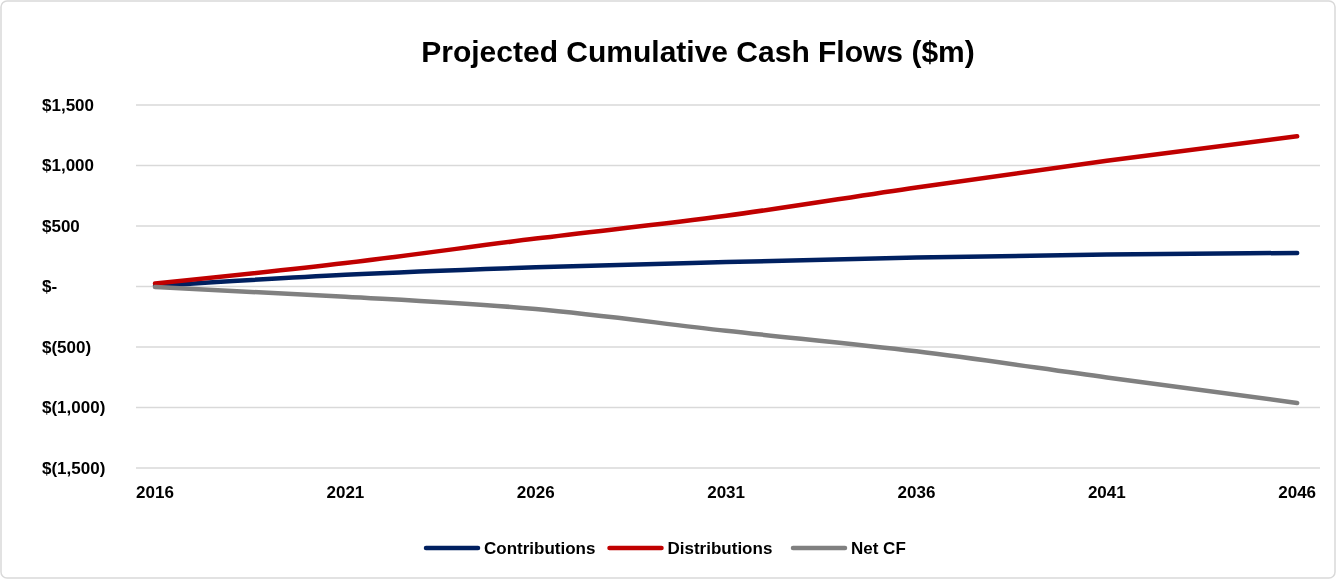  Describe the element at coordinates (68, 105) in the screenshot. I see `y-tick-label: $1,500` at that location.